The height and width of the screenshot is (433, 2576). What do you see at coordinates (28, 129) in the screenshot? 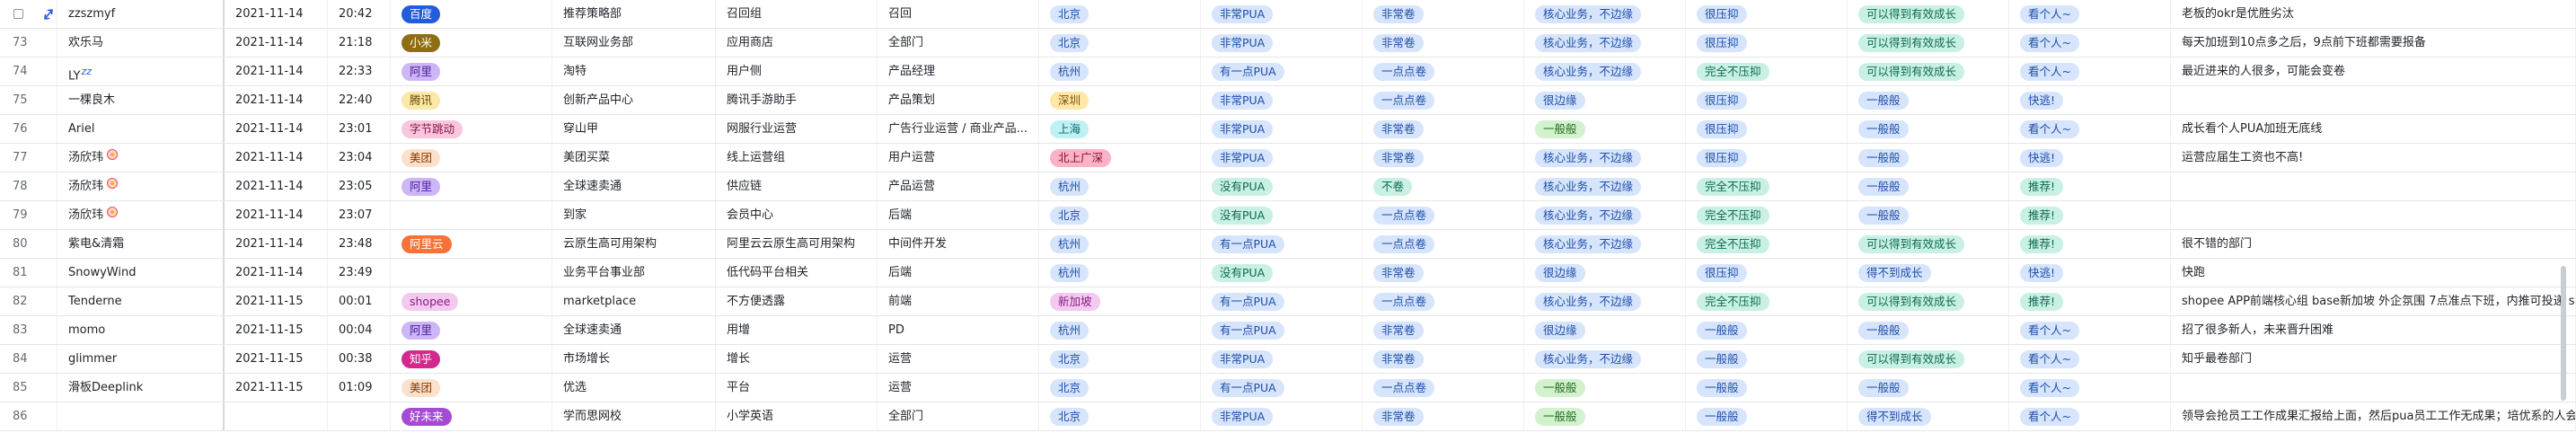
I see `cell-num: 76` at bounding box center [28, 129].